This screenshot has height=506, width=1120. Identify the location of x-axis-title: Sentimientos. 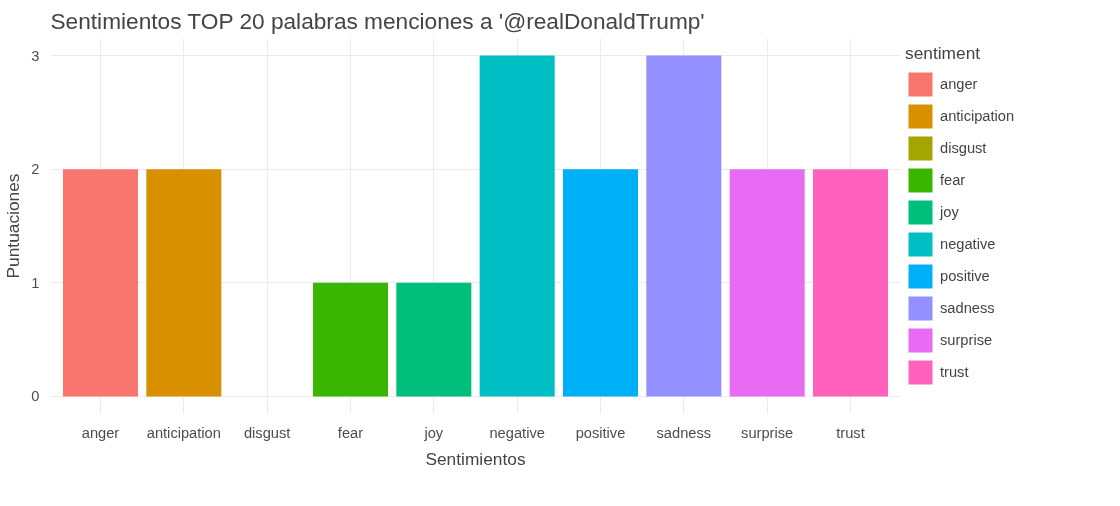
(475, 458).